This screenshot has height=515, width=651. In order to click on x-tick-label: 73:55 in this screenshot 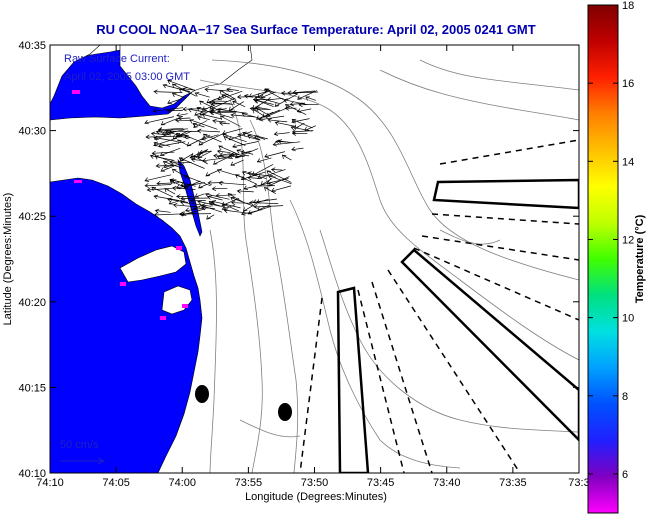, I will do `click(249, 483)`.